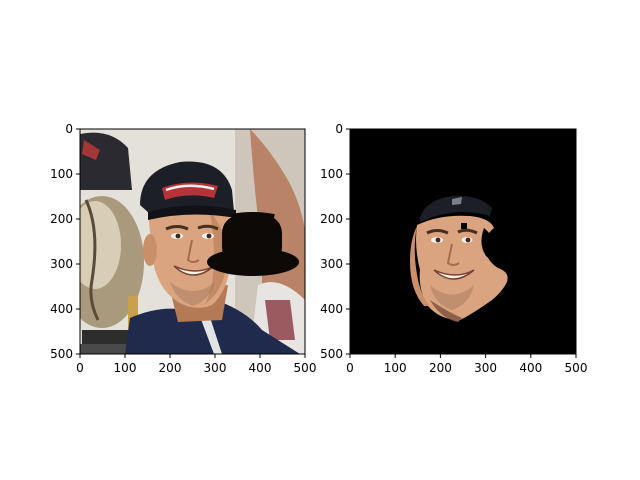  Describe the element at coordinates (260, 368) in the screenshot. I see `left-x-tick-label: 400` at that location.